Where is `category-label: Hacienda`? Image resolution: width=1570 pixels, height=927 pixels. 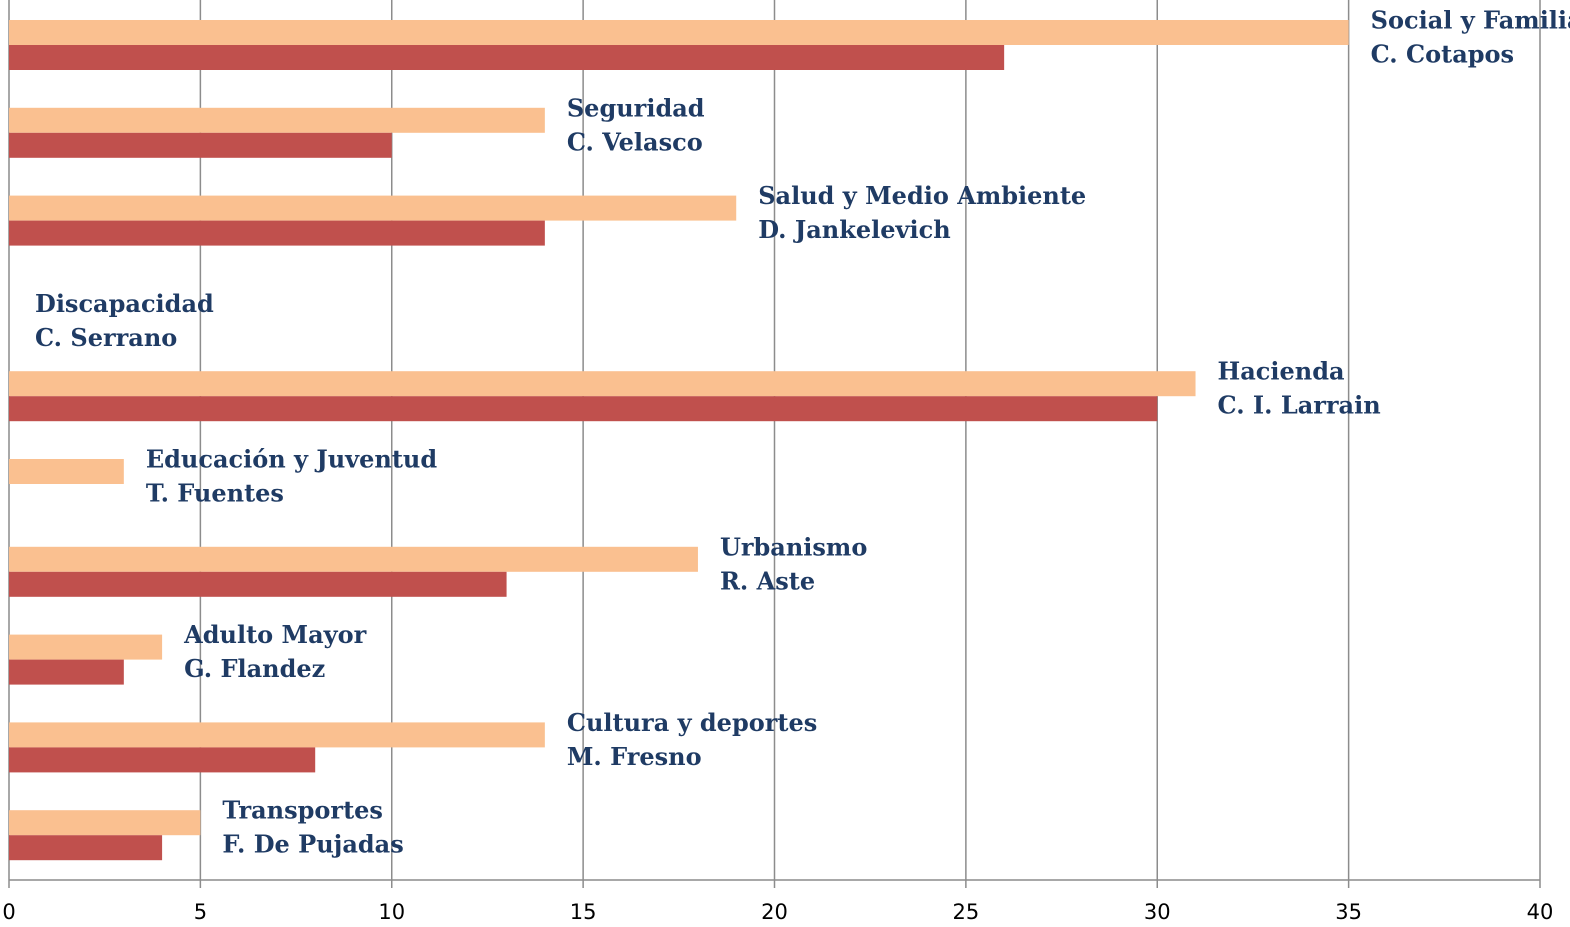
category-label: Hacienda is located at coordinates (1281, 371).